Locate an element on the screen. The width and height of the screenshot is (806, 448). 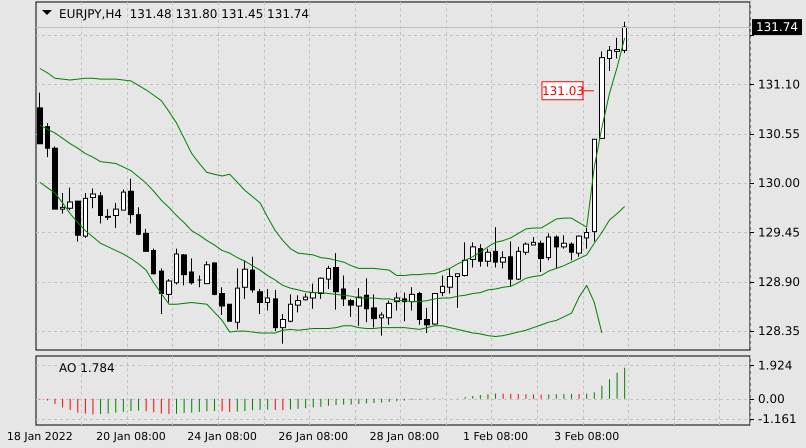
y-tick-label: 0.00 is located at coordinates (771, 399).